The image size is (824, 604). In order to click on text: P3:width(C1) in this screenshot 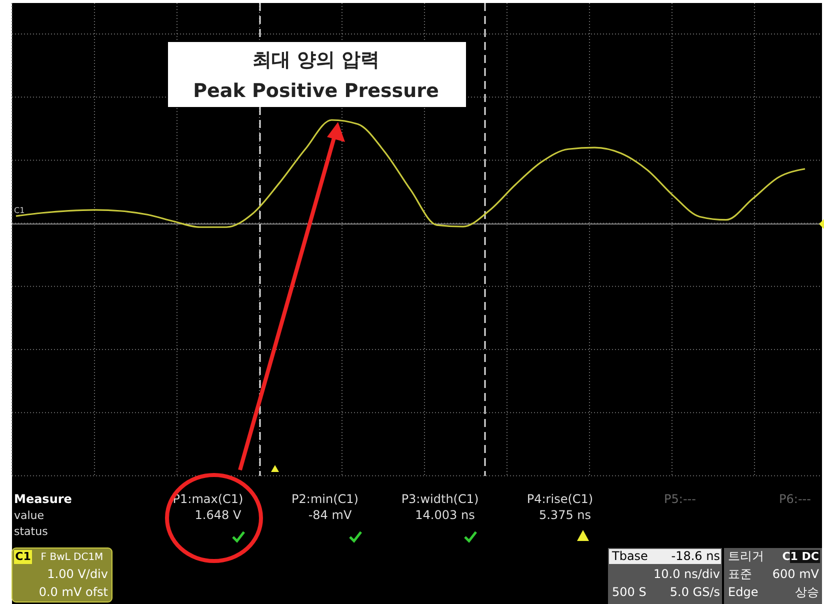, I will do `click(440, 499)`.